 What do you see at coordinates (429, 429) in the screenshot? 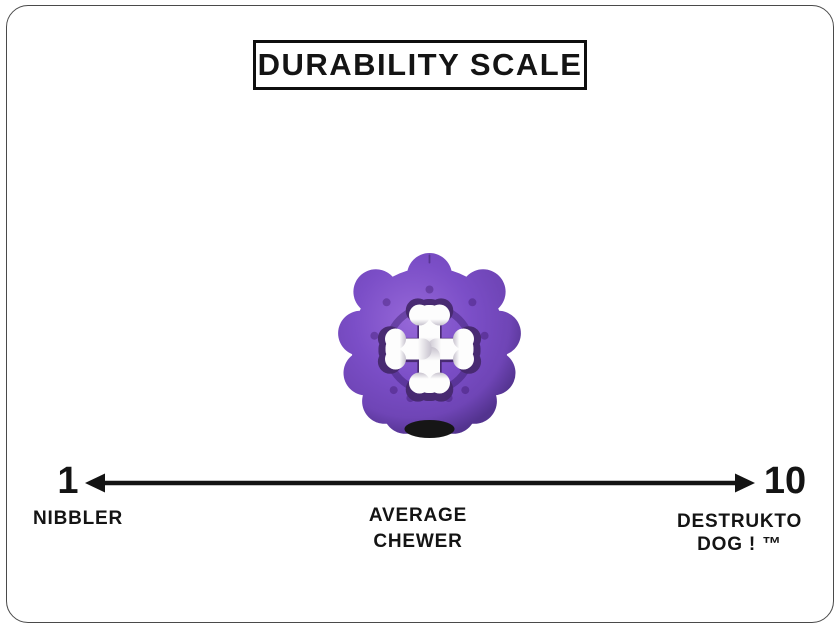
I see `toy-bottom-hole` at bounding box center [429, 429].